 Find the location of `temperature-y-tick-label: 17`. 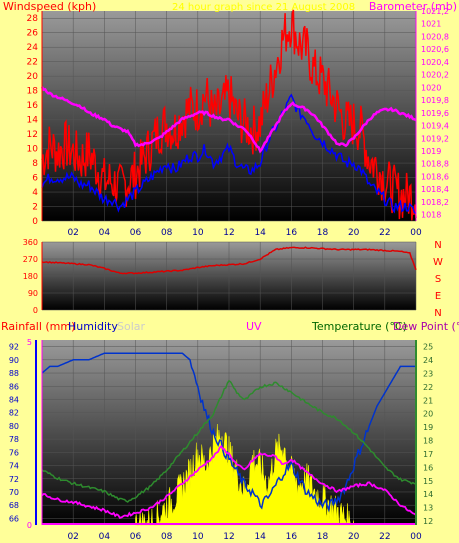

temperature-y-tick-label: 17 is located at coordinates (428, 454).